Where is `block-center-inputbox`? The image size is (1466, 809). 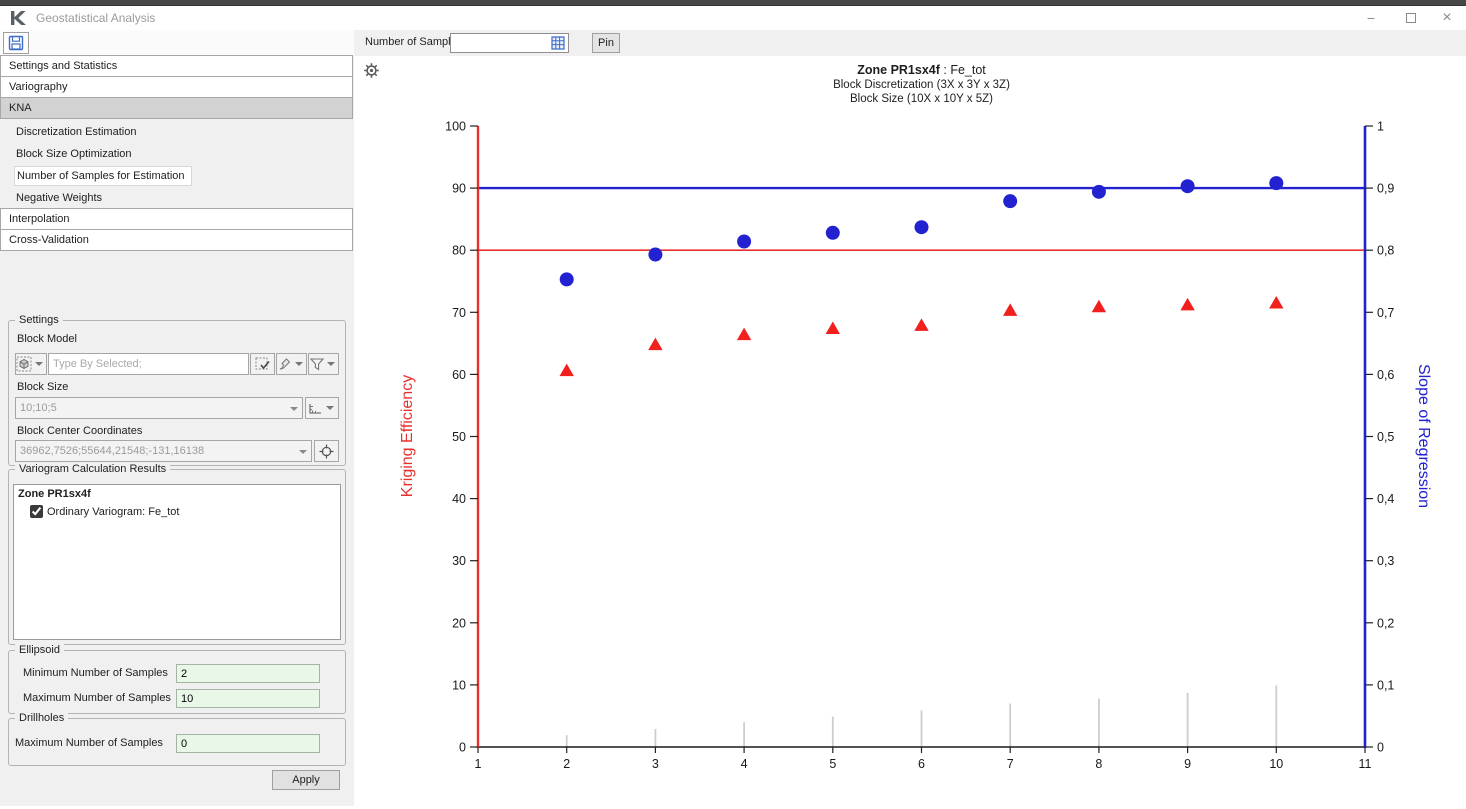
block-center-inputbox is located at coordinates (163, 451).